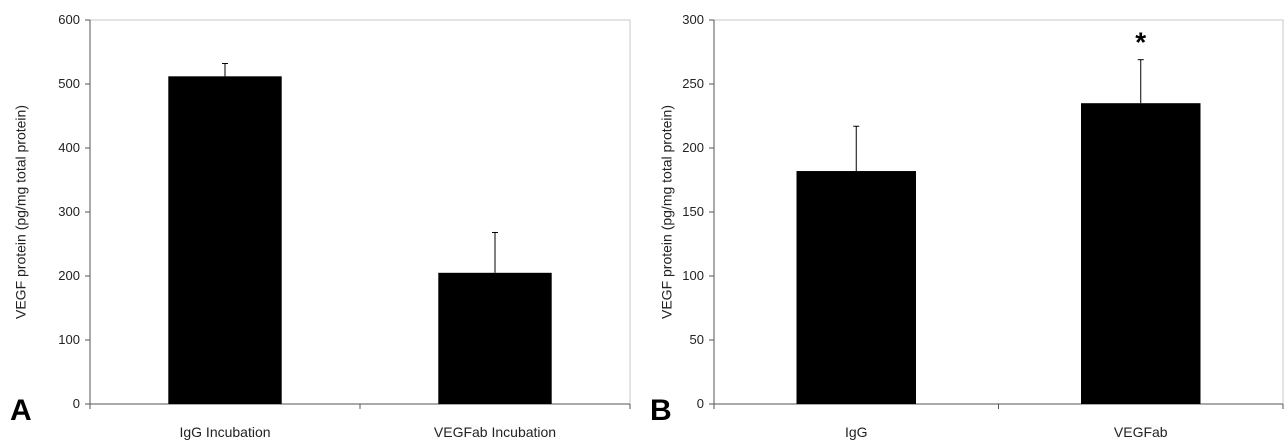  What do you see at coordinates (1140, 42) in the screenshot?
I see `significance-marker: *` at bounding box center [1140, 42].